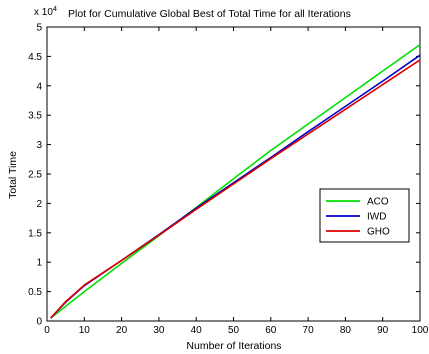 This screenshot has width=429, height=354. I want to click on x-tick-label: 80, so click(346, 330).